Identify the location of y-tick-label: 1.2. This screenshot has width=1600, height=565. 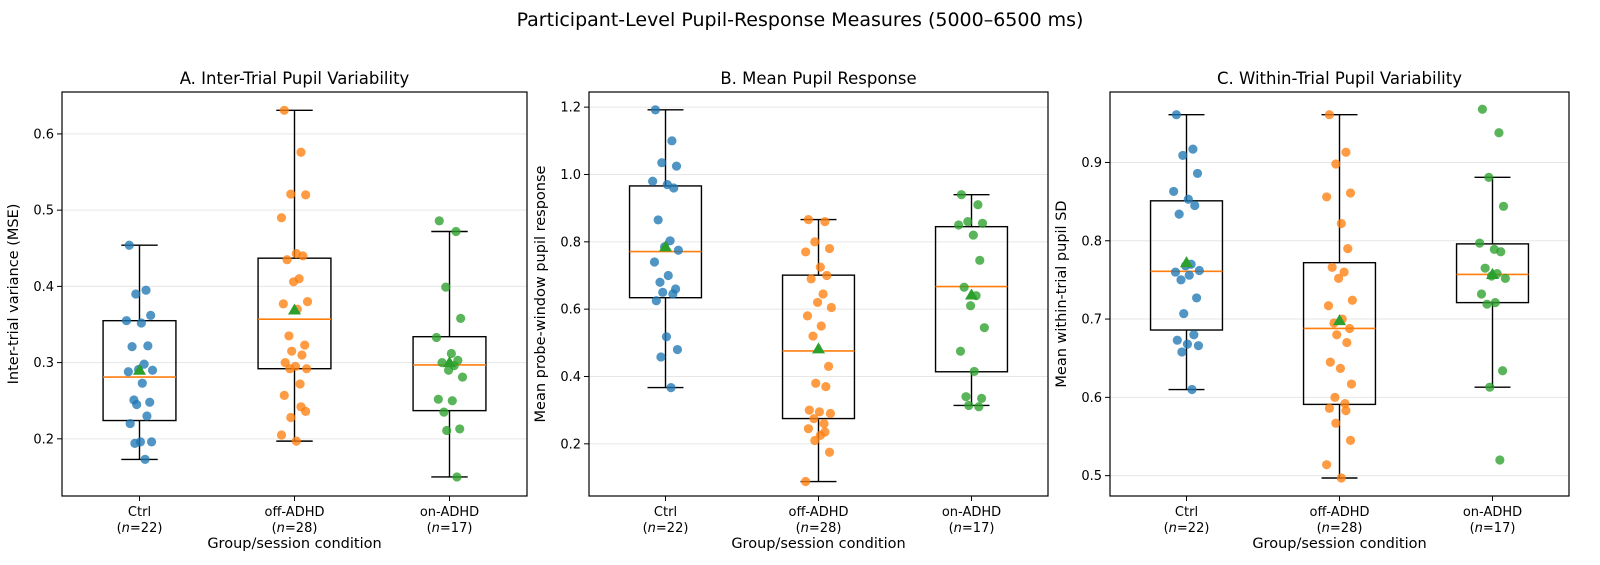
(570, 108).